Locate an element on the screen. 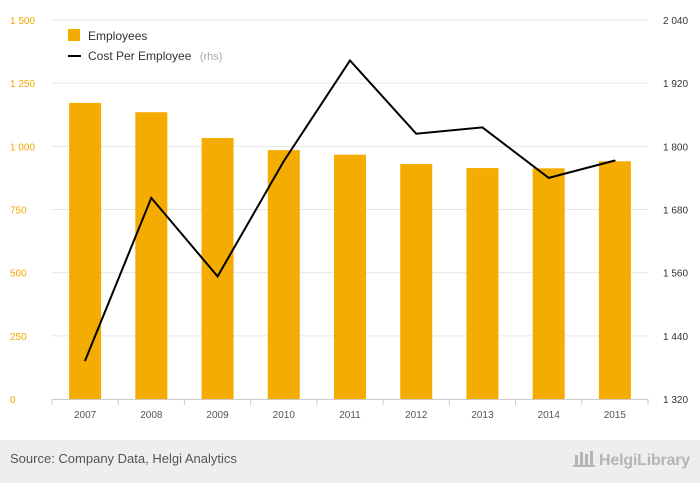 This screenshot has width=700, height=483. left-tick-label: 250 is located at coordinates (18, 337).